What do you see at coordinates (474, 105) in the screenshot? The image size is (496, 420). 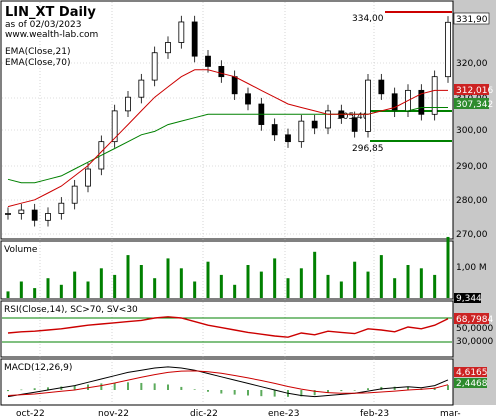 I see `ema70-value-label: 307,342` at bounding box center [474, 105].